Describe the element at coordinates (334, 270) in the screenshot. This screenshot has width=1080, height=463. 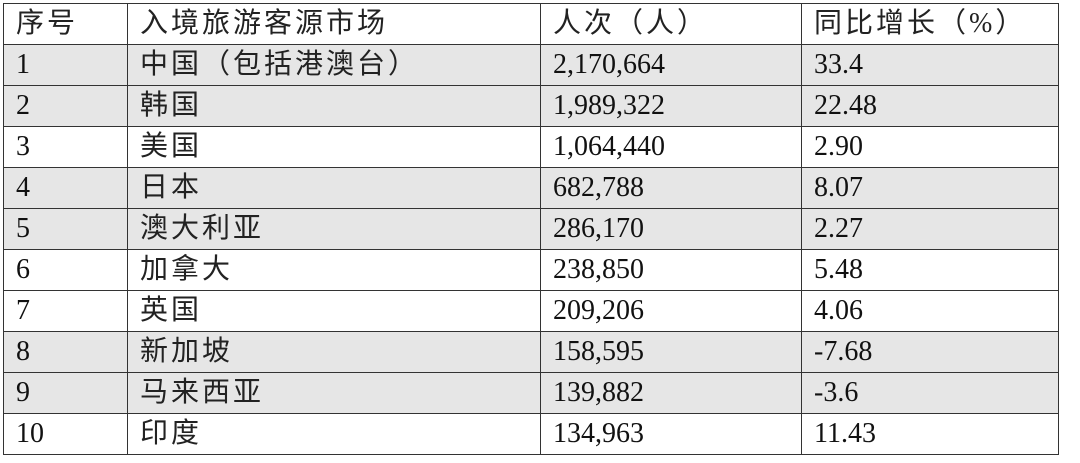
I see `market-cell: 加拿大` at that location.